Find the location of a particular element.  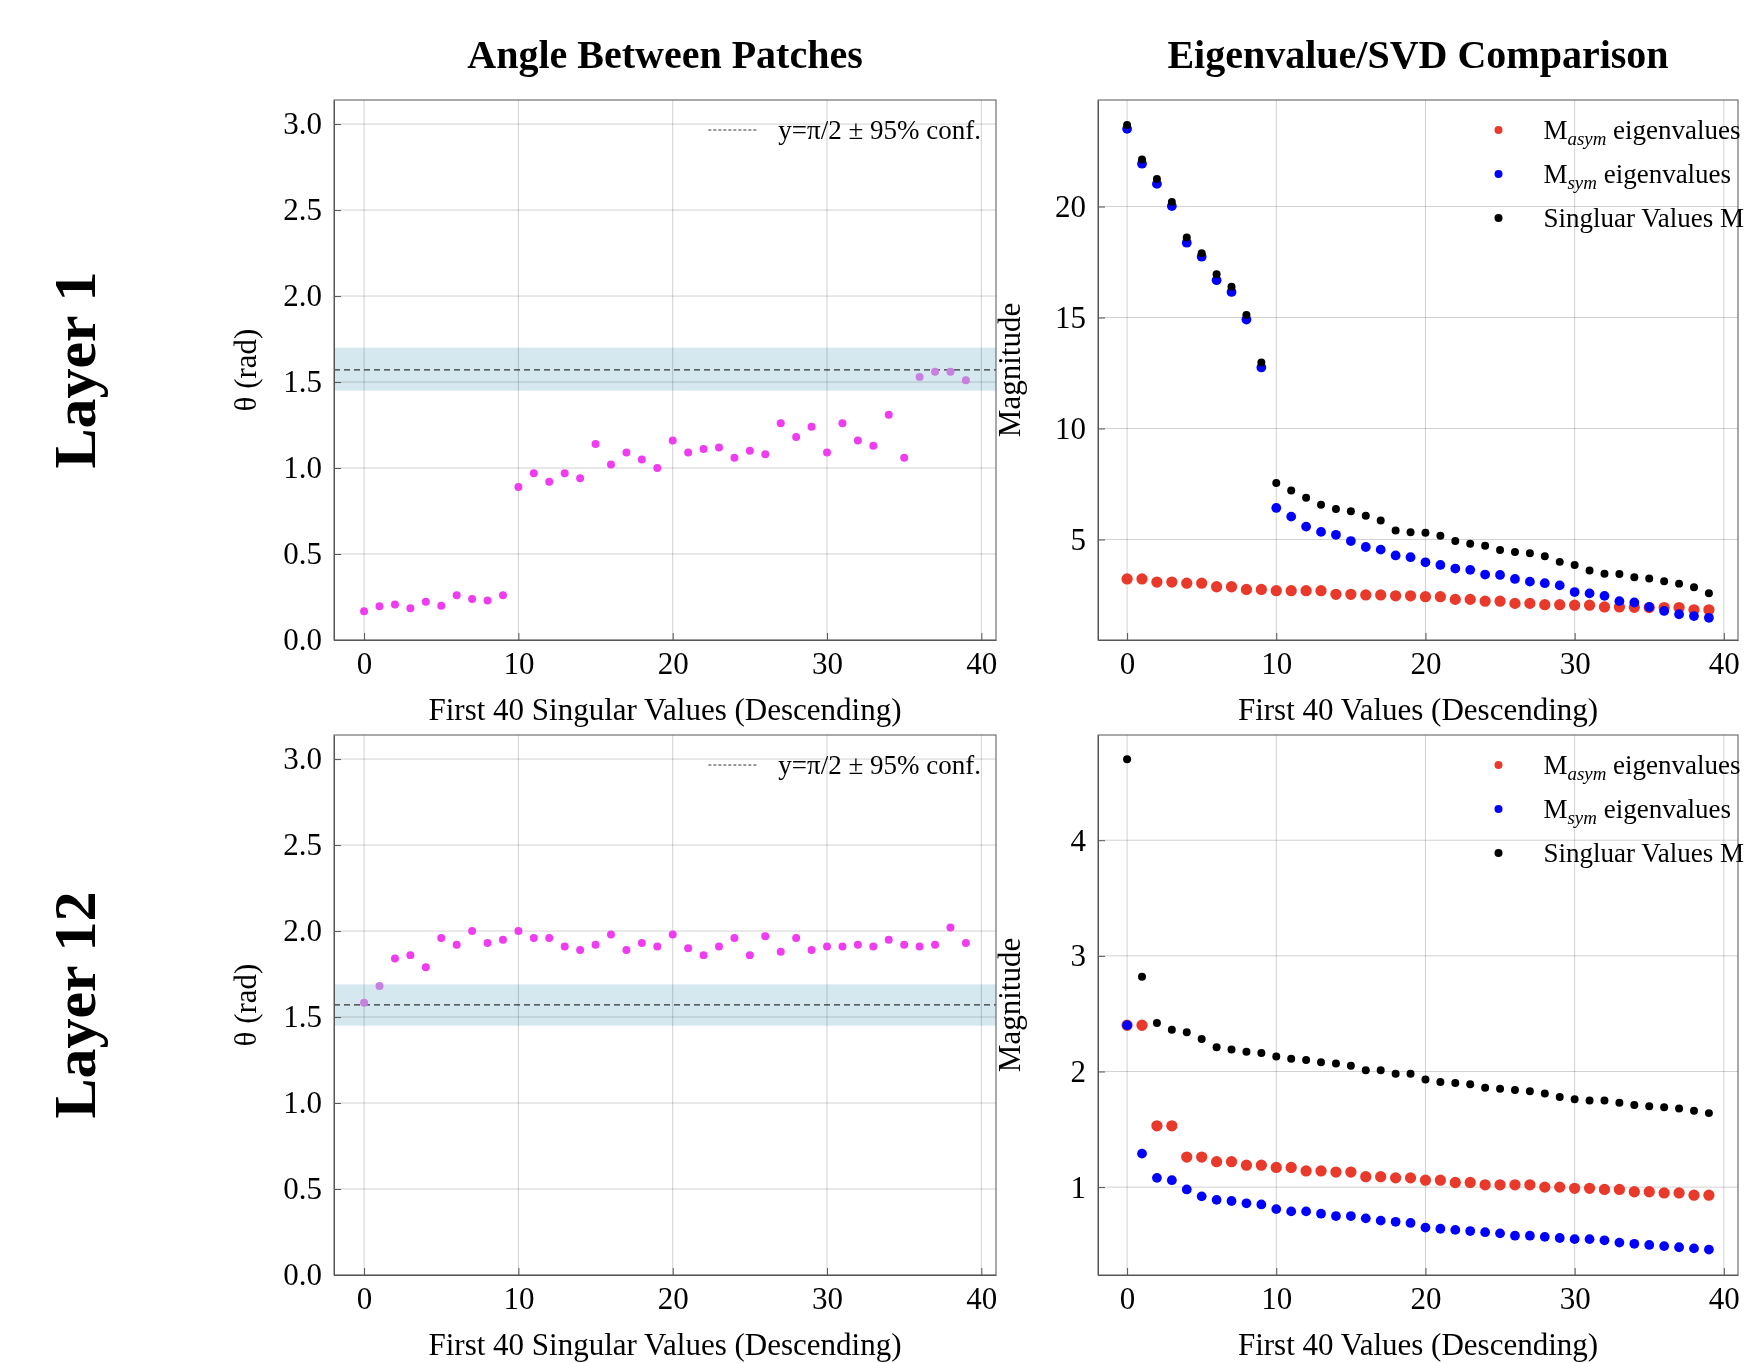

legend-label: M$_{sym}$ eigenvalues is located at coordinates (1637, 811).